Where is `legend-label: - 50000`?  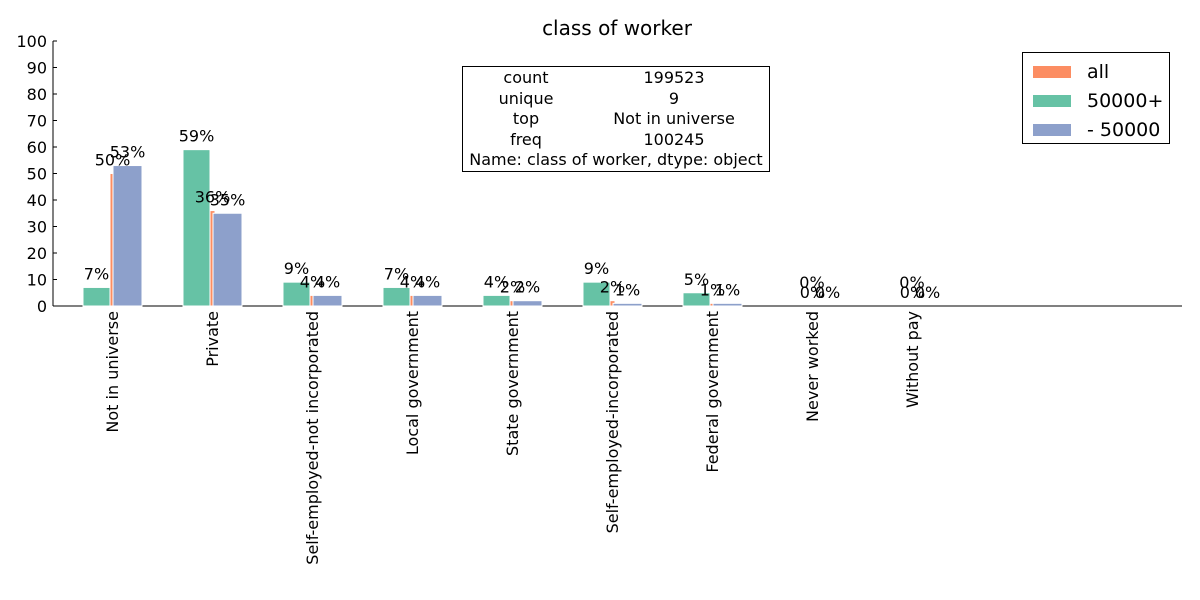 legend-label: - 50000 is located at coordinates (1124, 129).